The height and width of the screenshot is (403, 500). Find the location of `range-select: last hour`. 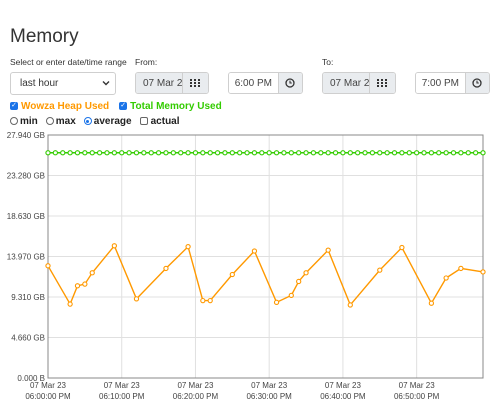

range-select: last hour is located at coordinates (63, 83).